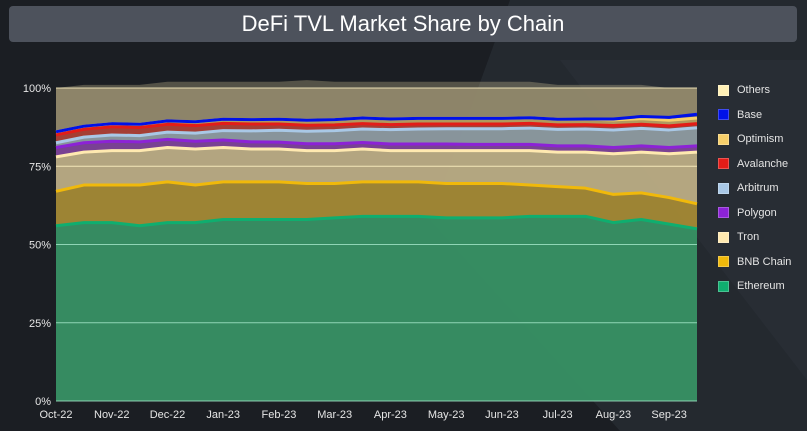 This screenshot has height=431, width=807. I want to click on x-tick-label: May-23, so click(446, 415).